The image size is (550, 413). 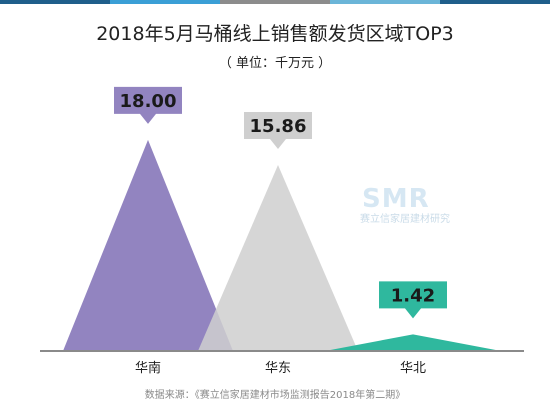 I want to click on header-stripes, so click(x=275, y=2).